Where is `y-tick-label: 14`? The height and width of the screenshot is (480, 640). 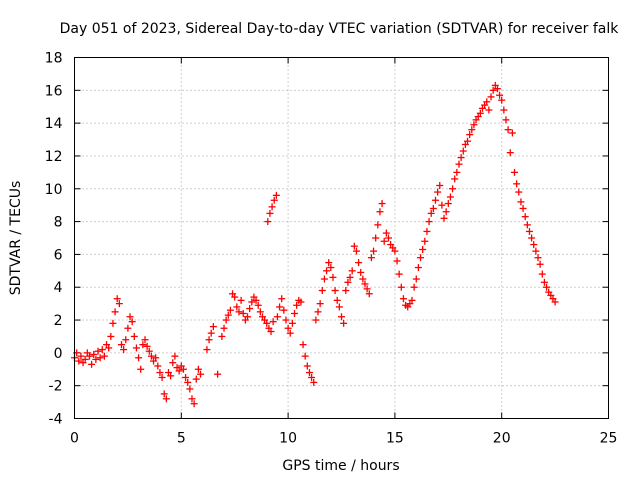
y-tick-label: 14 is located at coordinates (54, 124).